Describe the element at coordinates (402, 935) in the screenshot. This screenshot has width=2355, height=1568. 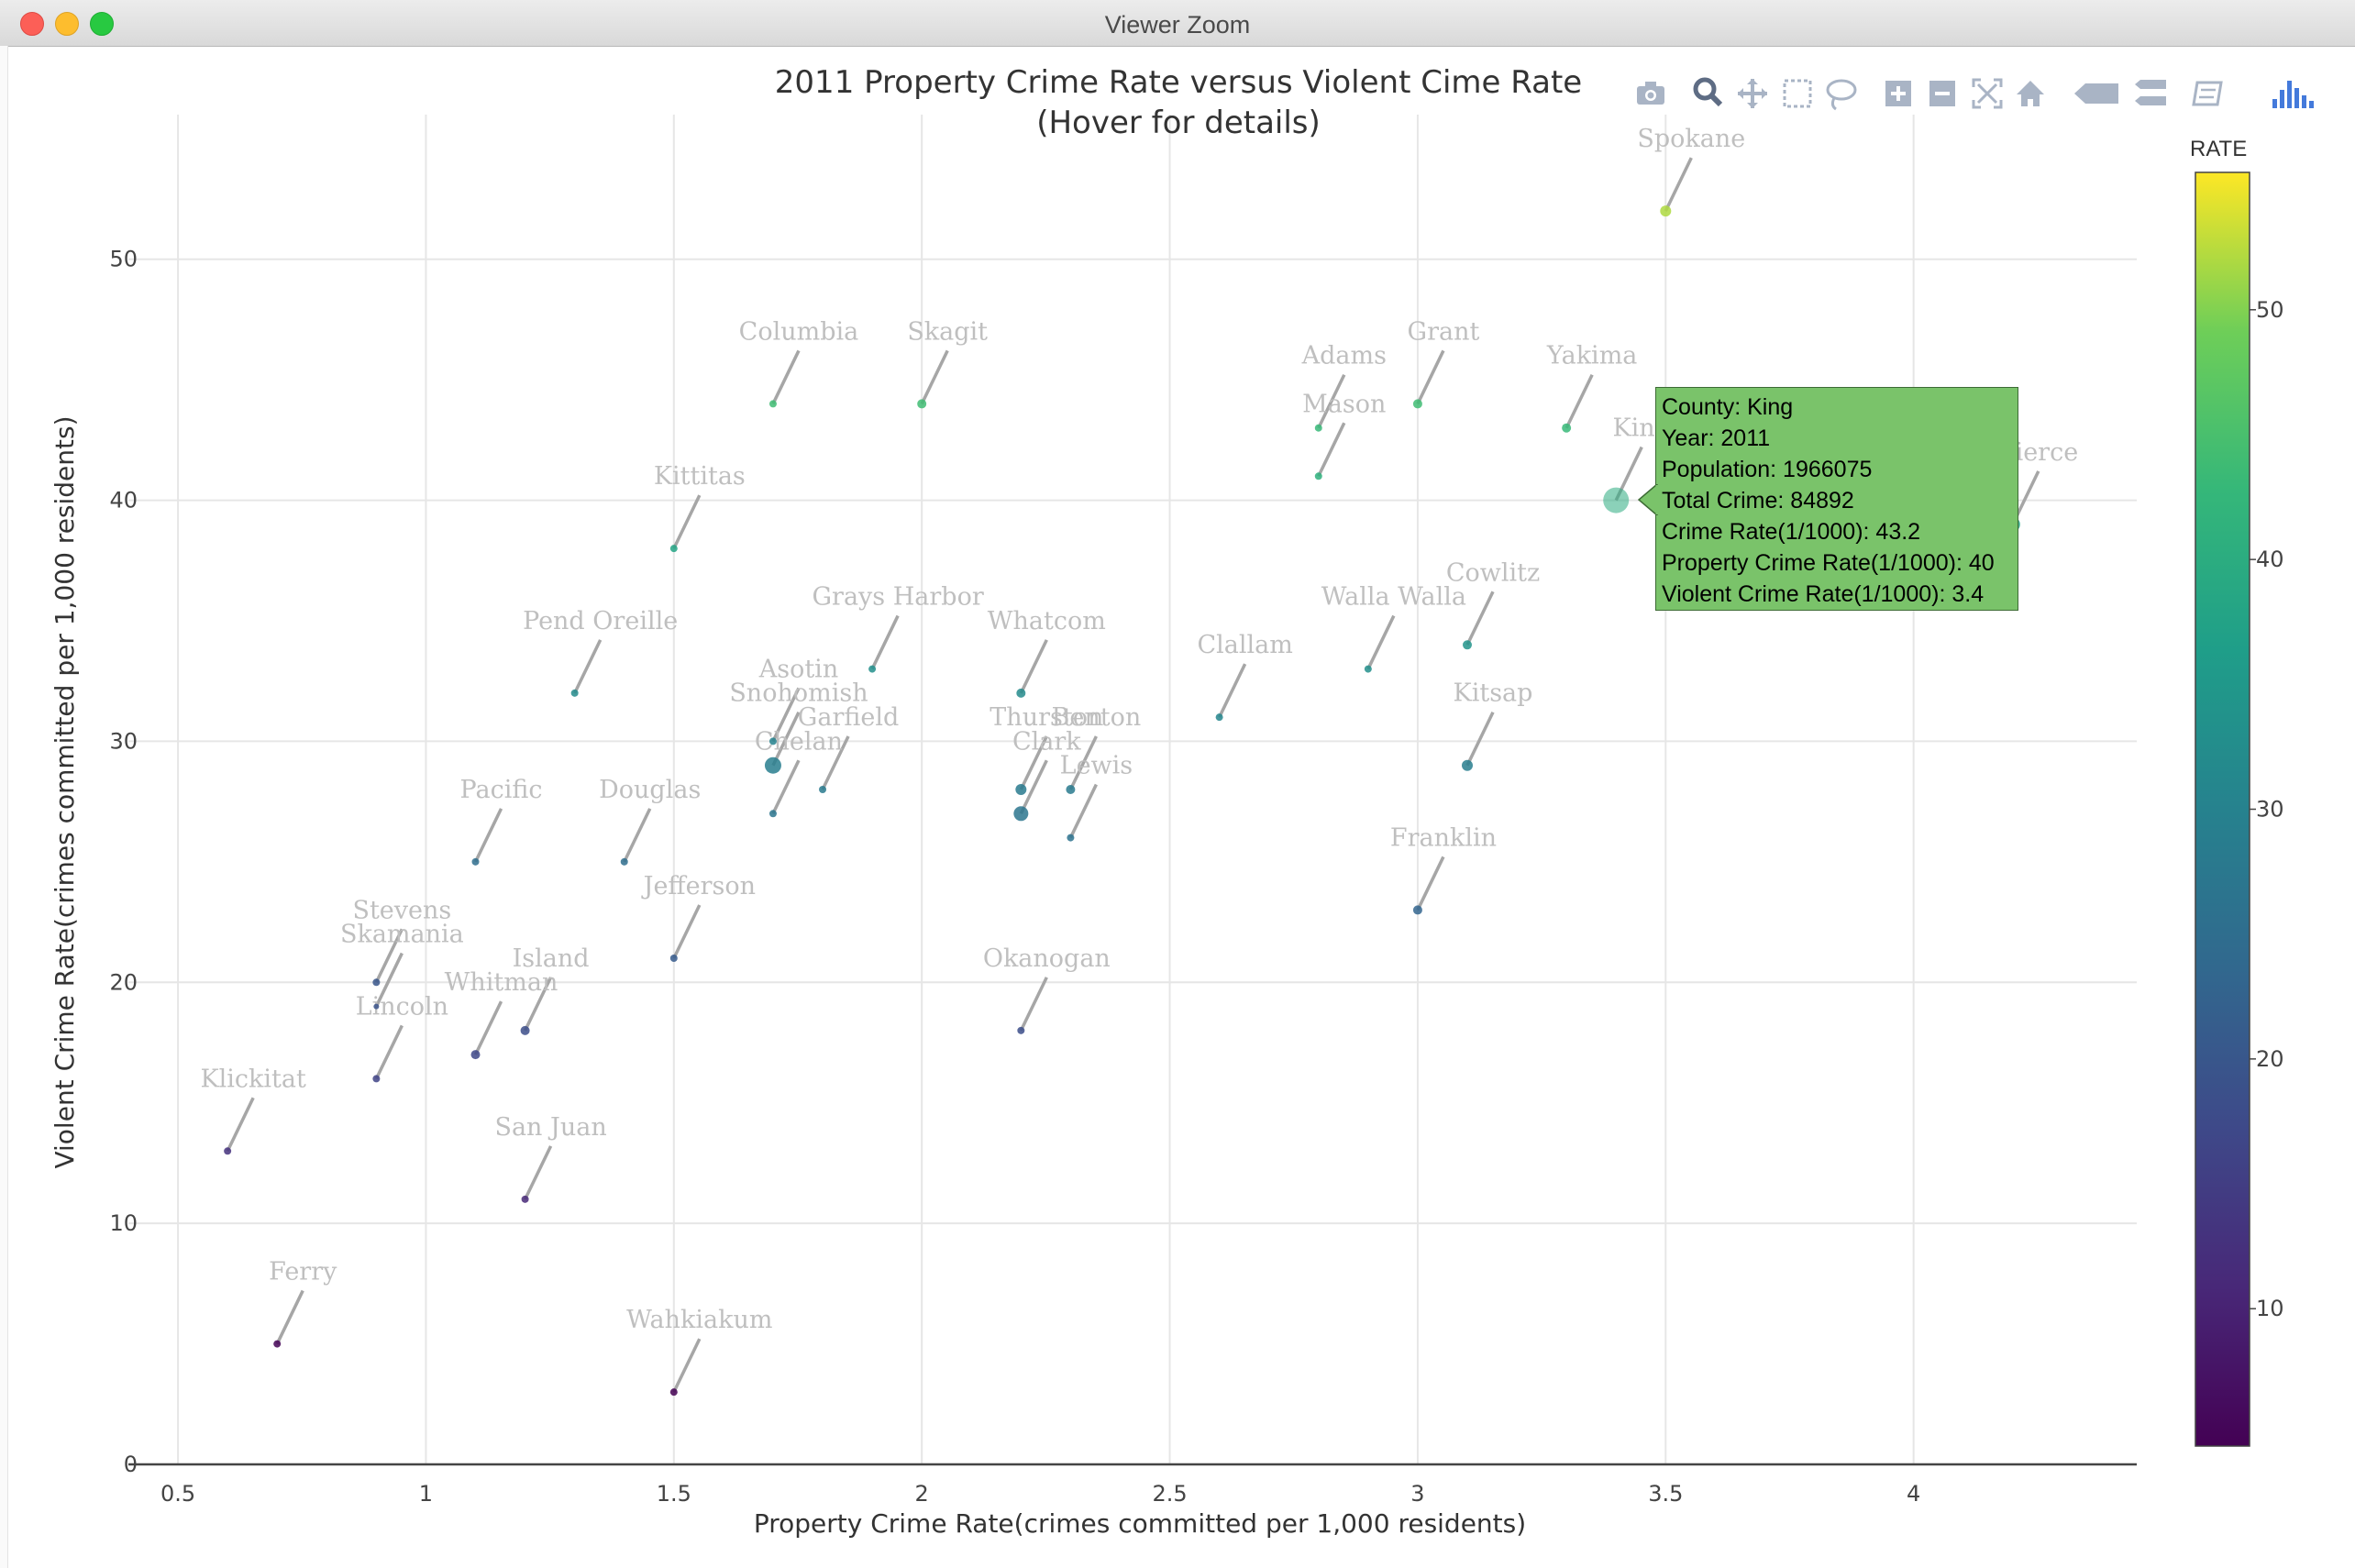
I see `point-label: Skamania` at that location.